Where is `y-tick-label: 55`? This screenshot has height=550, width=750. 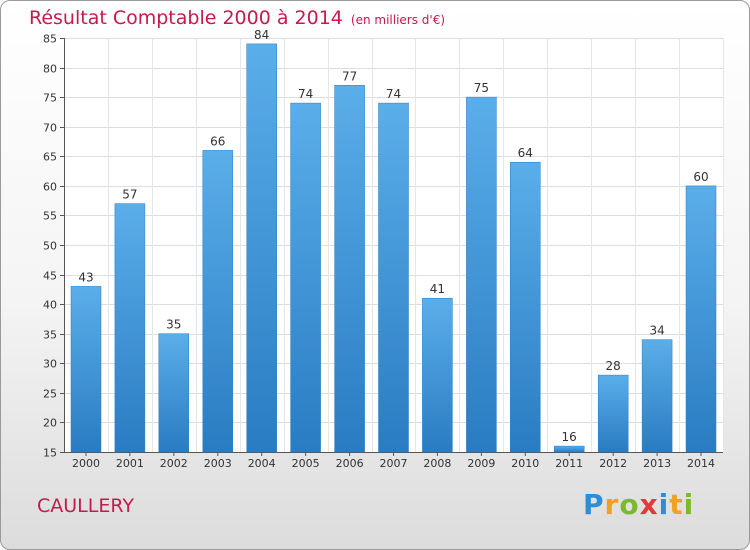 y-tick-label: 55 is located at coordinates (50, 216).